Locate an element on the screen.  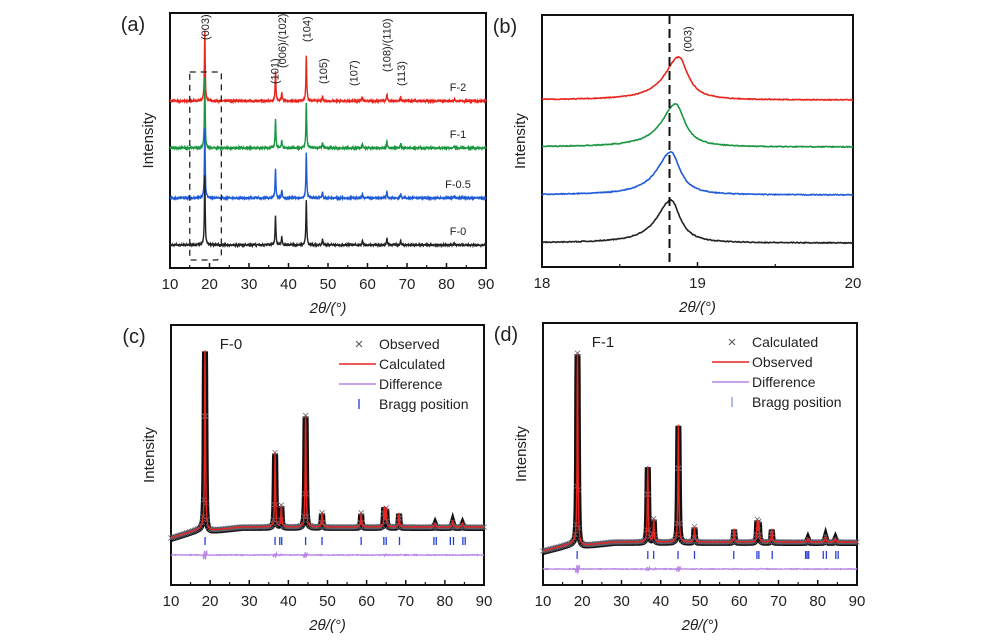
peak-annotation: (107) is located at coordinates (354, 73).